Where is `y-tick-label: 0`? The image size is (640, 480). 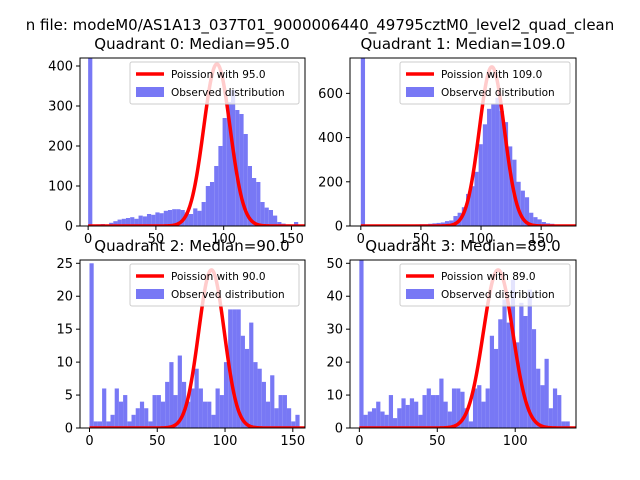 y-tick-label: 0 is located at coordinates (339, 227).